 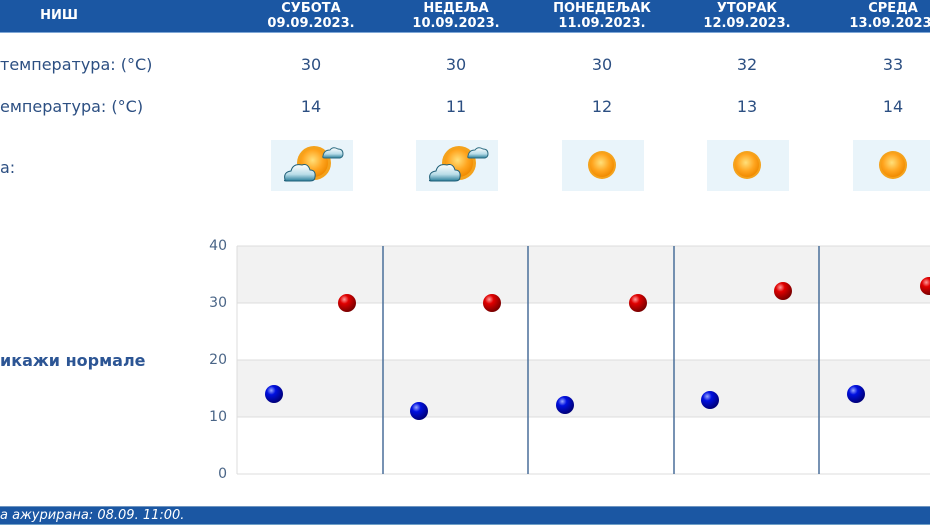 I want to click on day-header-3: ПОНЕДЕЉАК 11.09.2023., so click(x=602, y=15).